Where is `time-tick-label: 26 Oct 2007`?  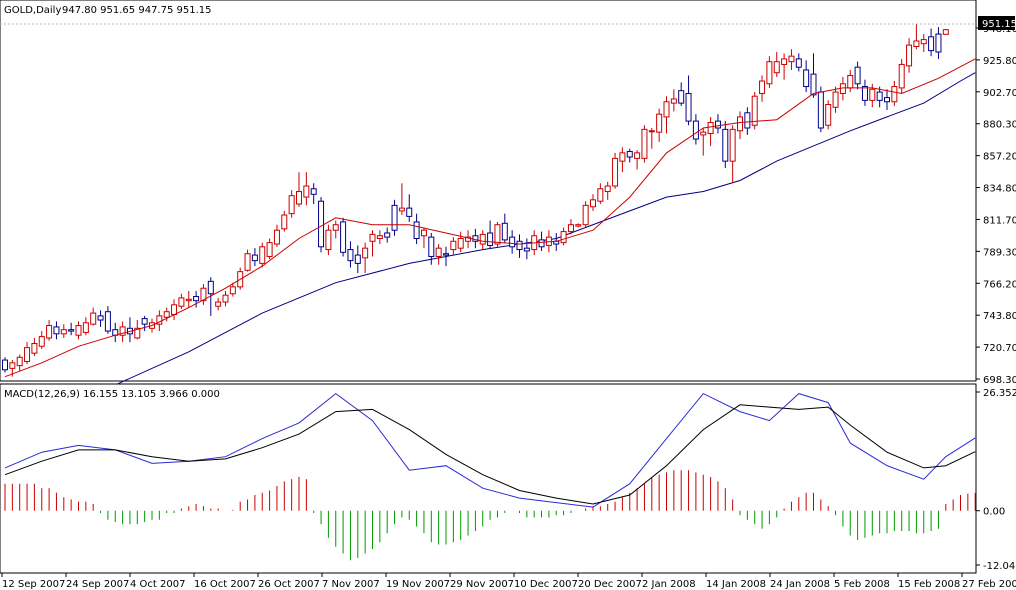 time-tick-label: 26 Oct 2007 is located at coordinates (289, 584).